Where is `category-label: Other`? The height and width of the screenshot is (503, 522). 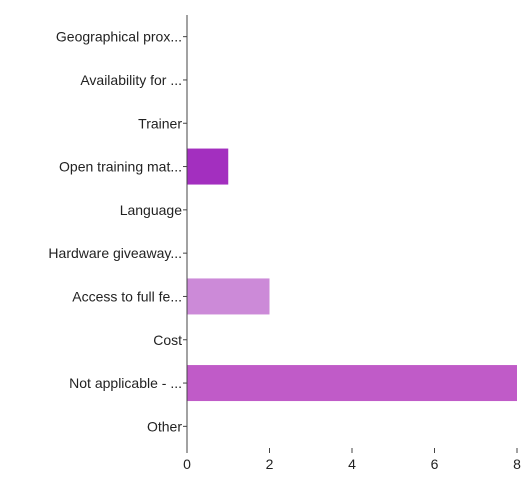
category-label: Other is located at coordinates (164, 426).